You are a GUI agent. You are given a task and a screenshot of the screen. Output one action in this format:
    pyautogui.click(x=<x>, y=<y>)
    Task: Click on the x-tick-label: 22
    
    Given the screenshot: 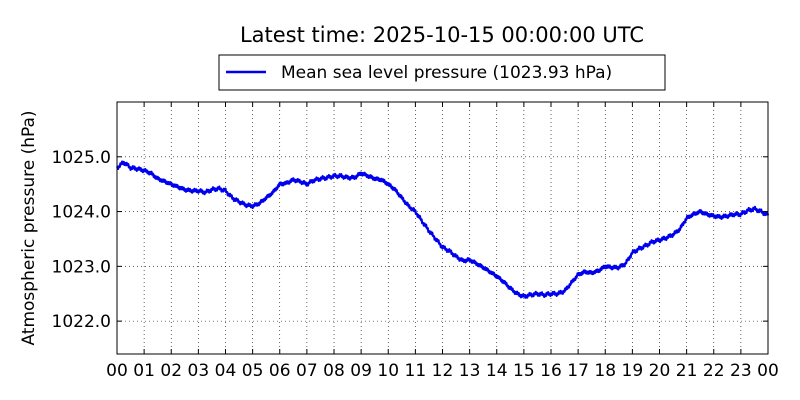 What is the action you would take?
    pyautogui.click(x=714, y=371)
    